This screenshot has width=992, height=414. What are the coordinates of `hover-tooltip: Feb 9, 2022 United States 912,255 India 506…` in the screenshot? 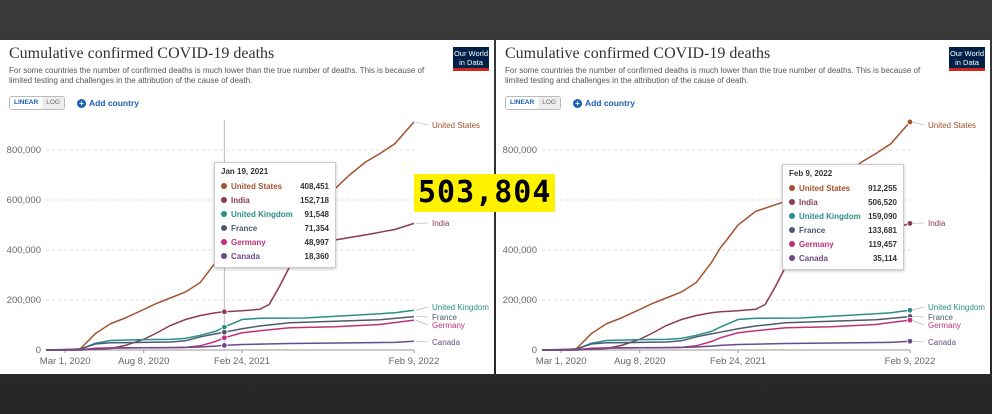 It's located at (843, 217).